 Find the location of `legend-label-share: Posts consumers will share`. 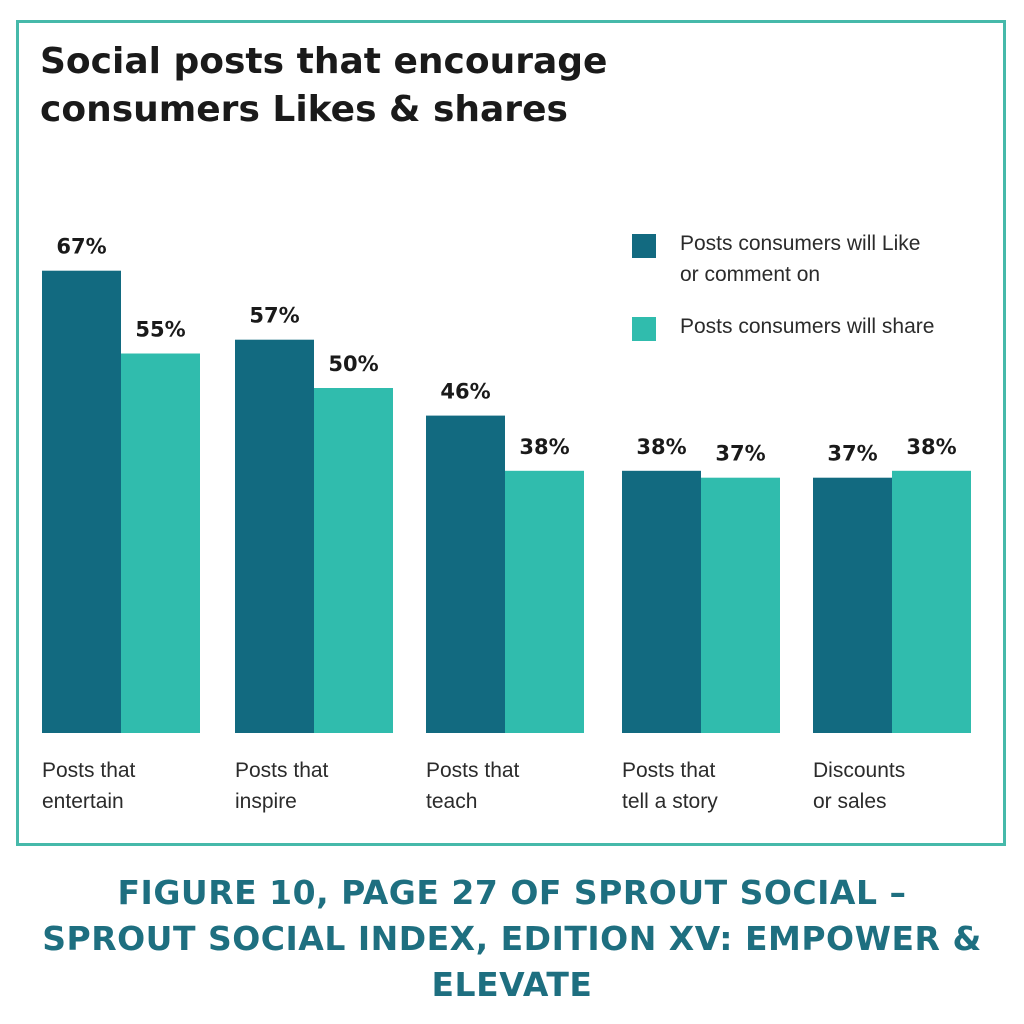

legend-label-share: Posts consumers will share is located at coordinates (807, 326).